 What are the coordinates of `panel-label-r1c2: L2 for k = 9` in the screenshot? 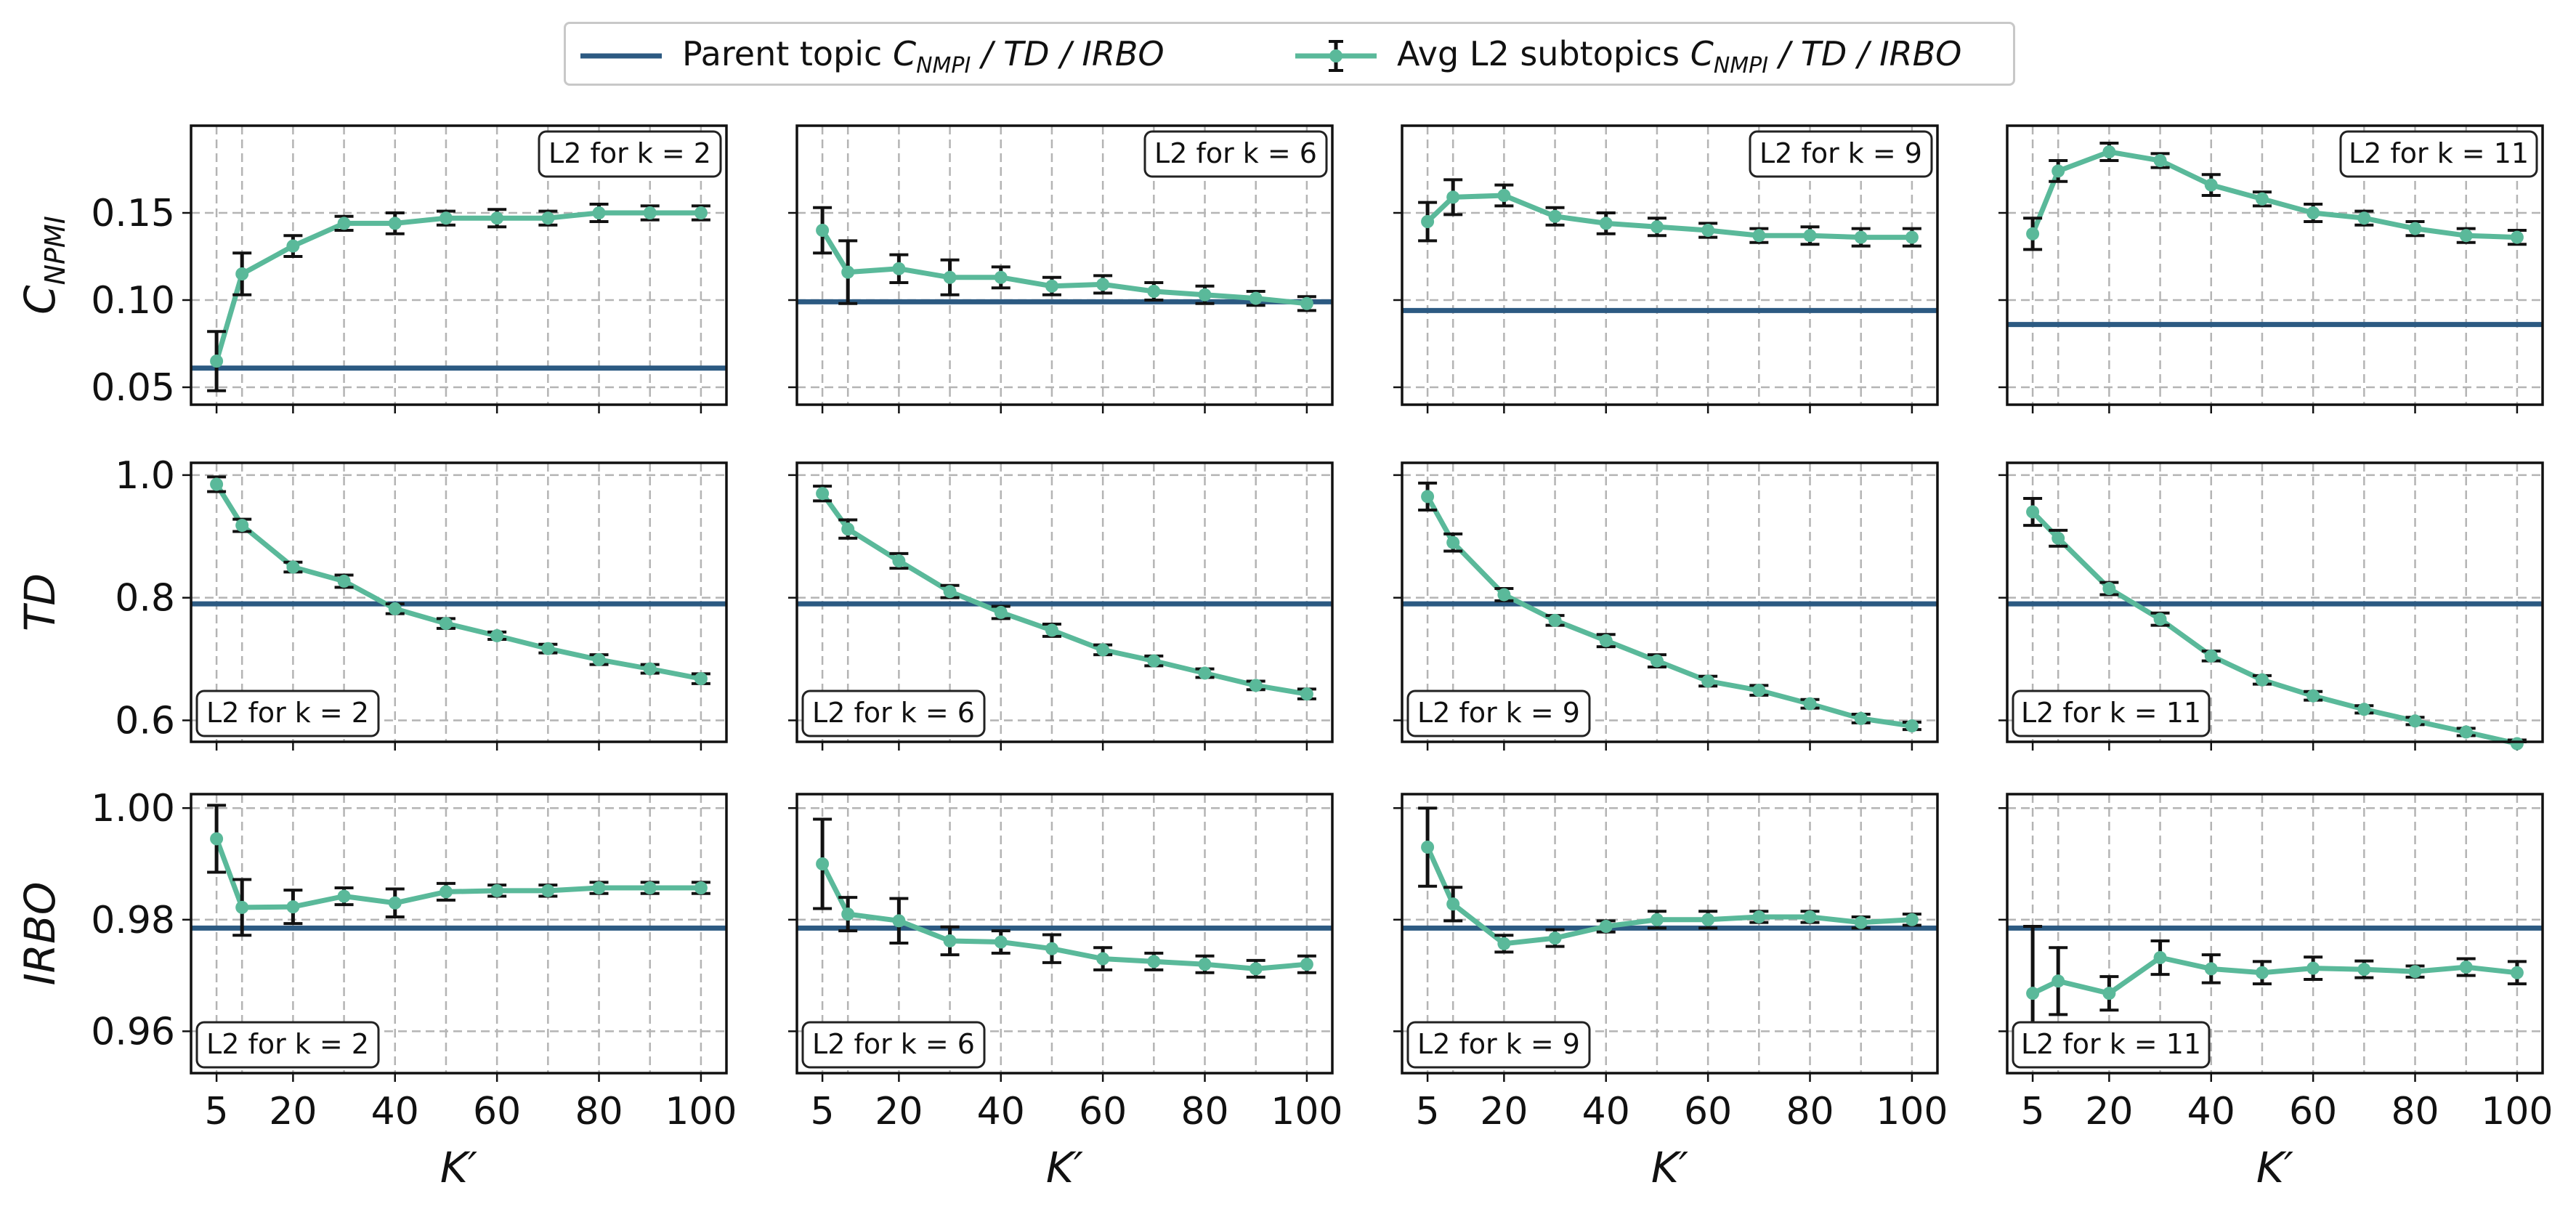 It's located at (1499, 713).